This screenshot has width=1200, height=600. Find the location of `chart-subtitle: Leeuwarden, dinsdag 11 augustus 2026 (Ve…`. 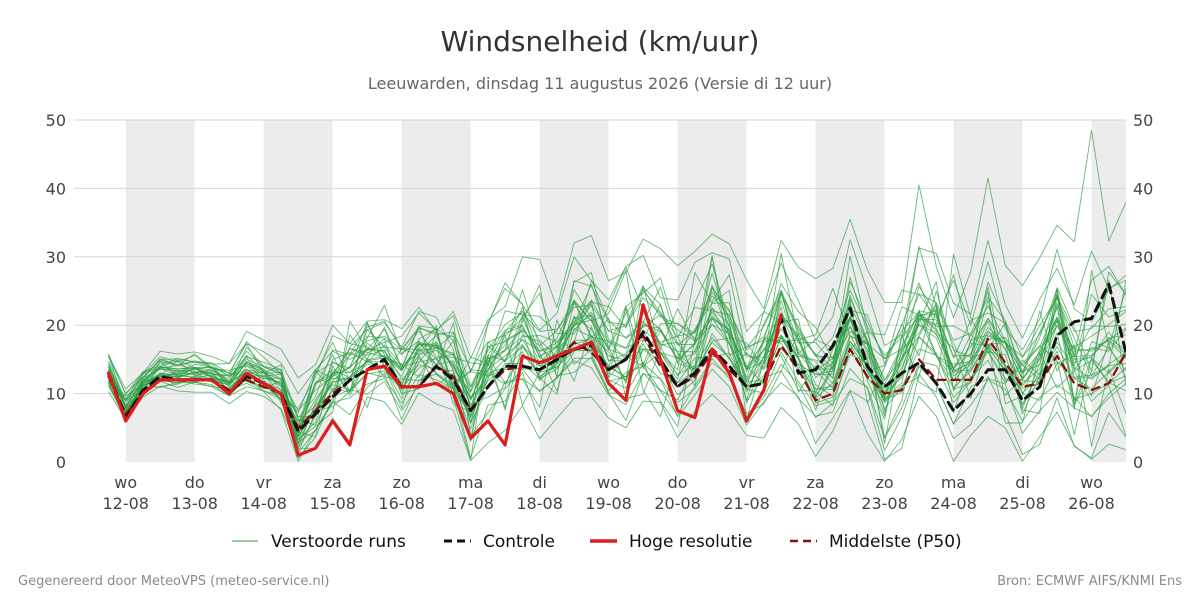

chart-subtitle: Leeuwarden, dinsdag 11 augustus 2026 (Ve… is located at coordinates (600, 83).